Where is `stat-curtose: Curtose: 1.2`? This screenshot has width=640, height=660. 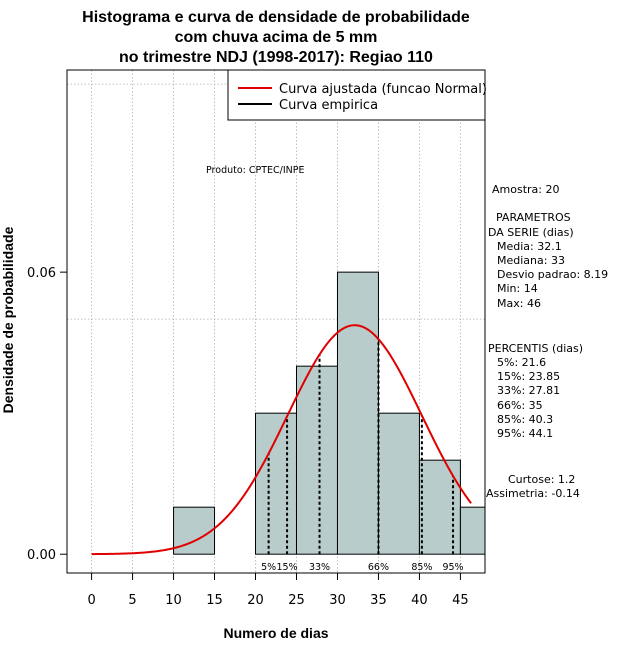
stat-curtose: Curtose: 1.2 is located at coordinates (541, 479).